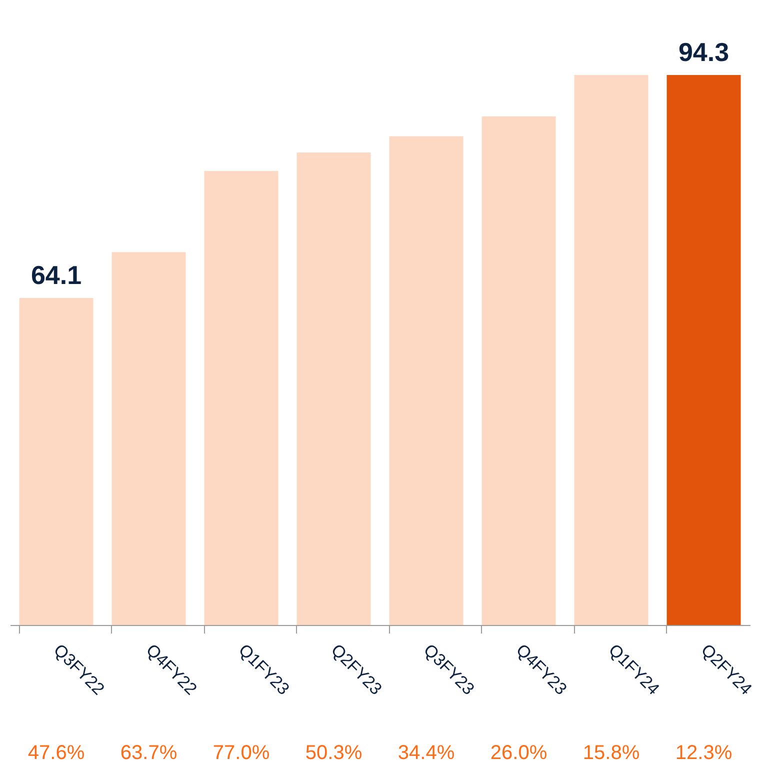  I want to click on text: 47.6%, so click(56, 753).